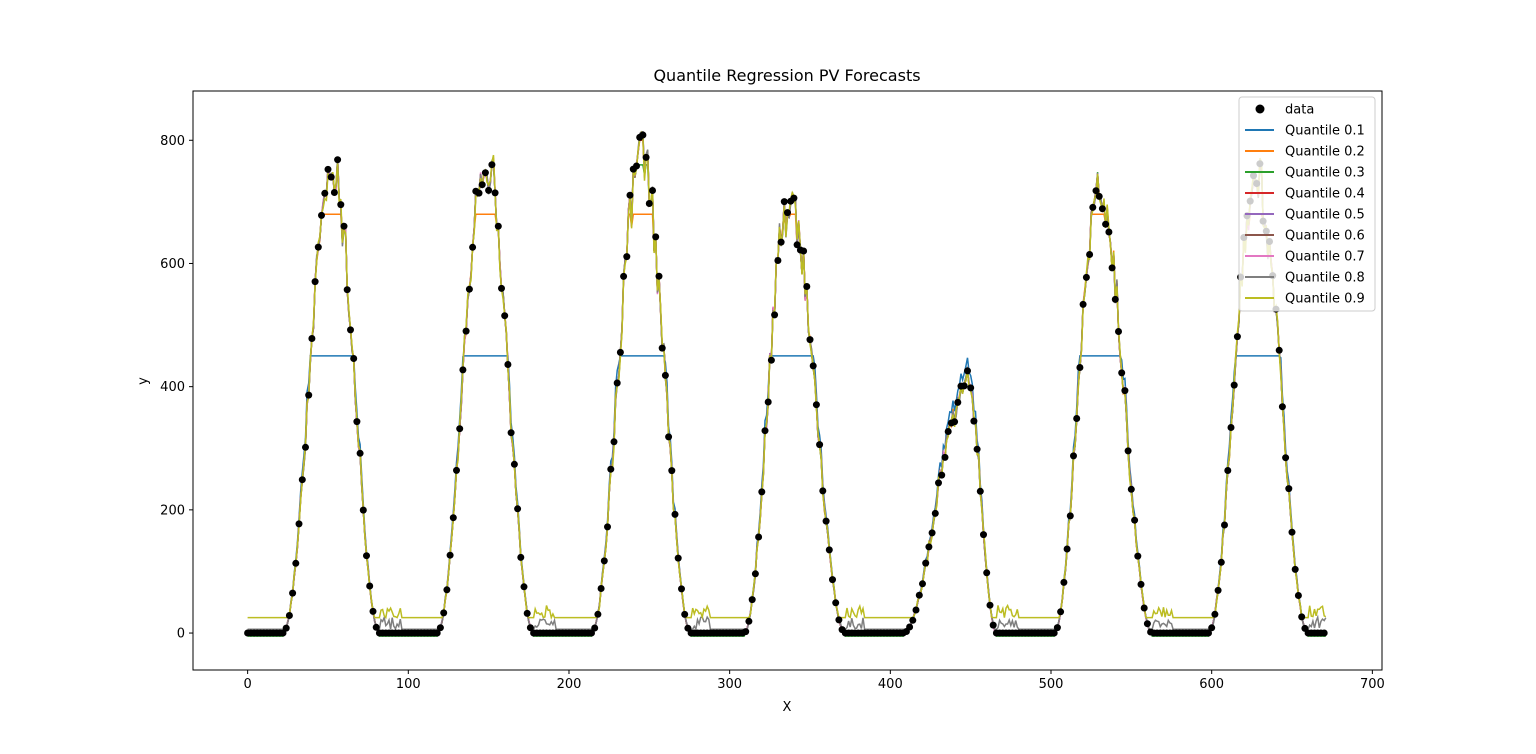  Describe the element at coordinates (1260, 109) in the screenshot. I see `legend-marker-data` at that location.